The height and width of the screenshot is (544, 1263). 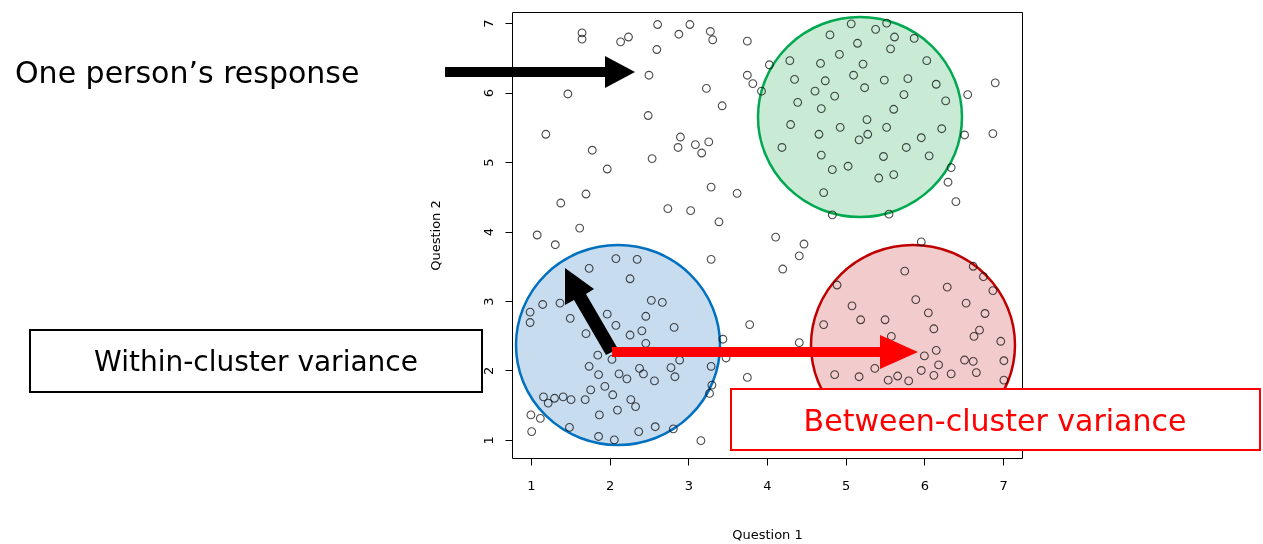 I want to click on text: One person’s response, so click(x=187, y=72).